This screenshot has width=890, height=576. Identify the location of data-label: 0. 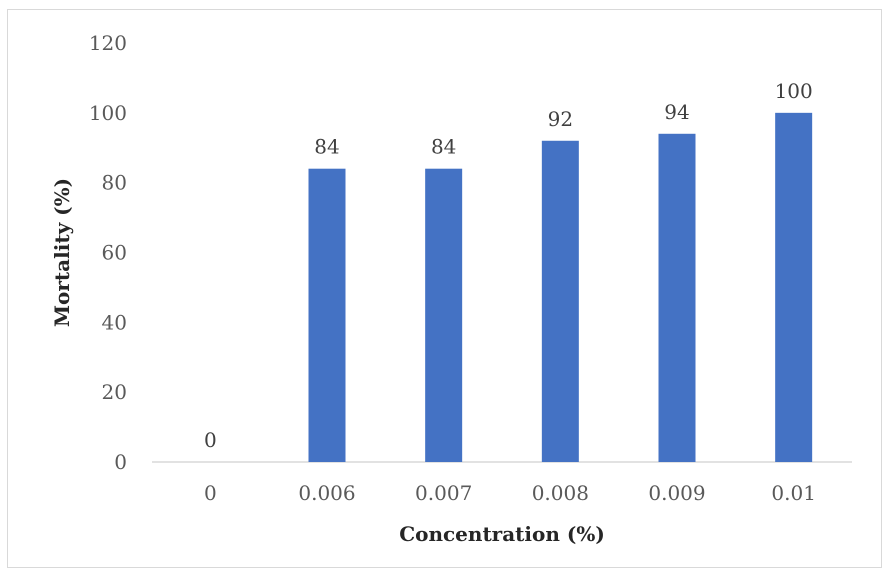
(210, 440).